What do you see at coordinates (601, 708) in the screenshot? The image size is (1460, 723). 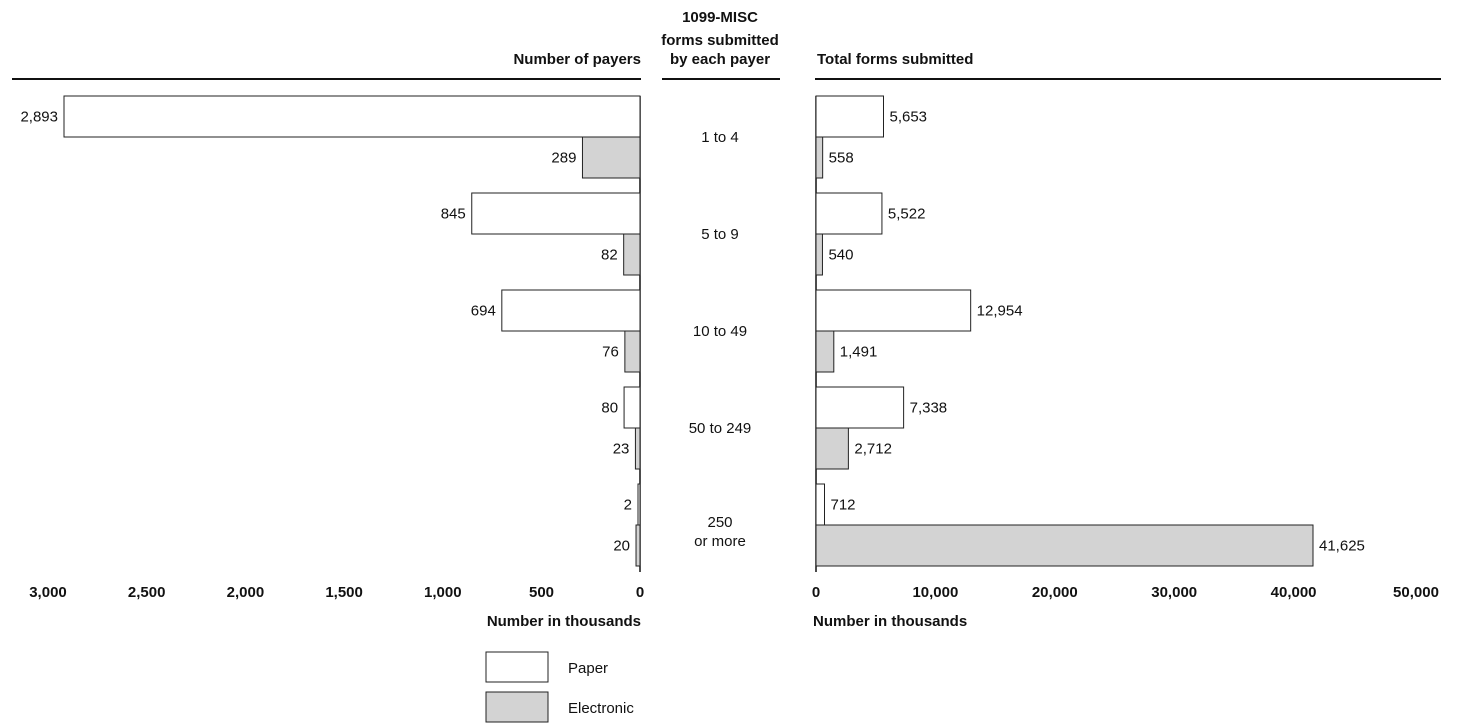 I see `legend-electronic-label: Electronic` at bounding box center [601, 708].